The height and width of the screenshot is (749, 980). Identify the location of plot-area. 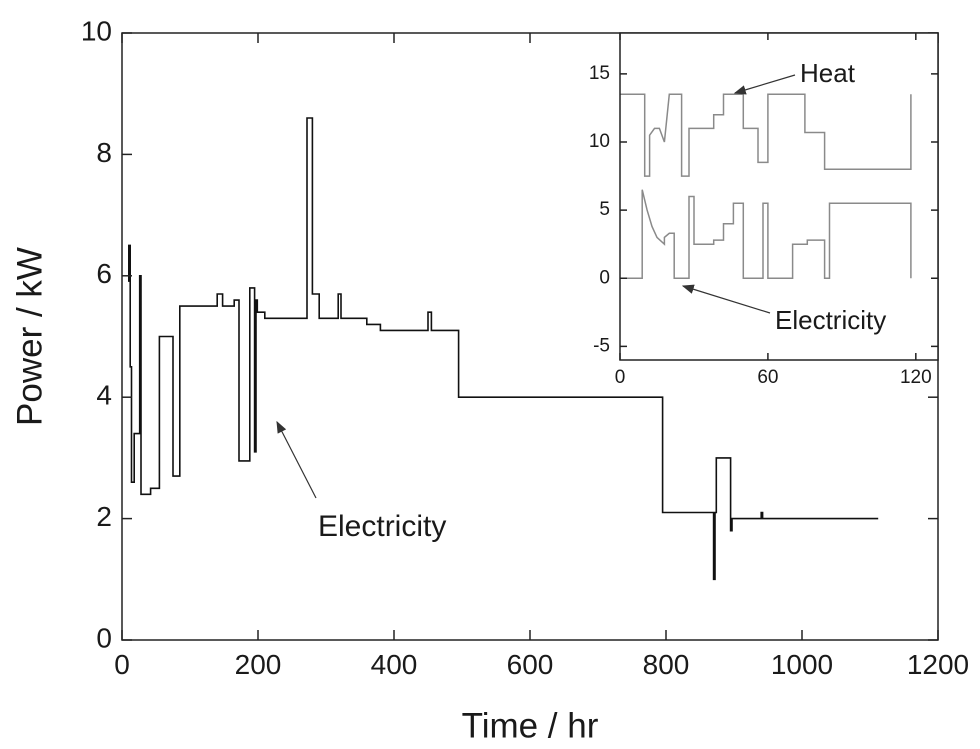
(779, 196).